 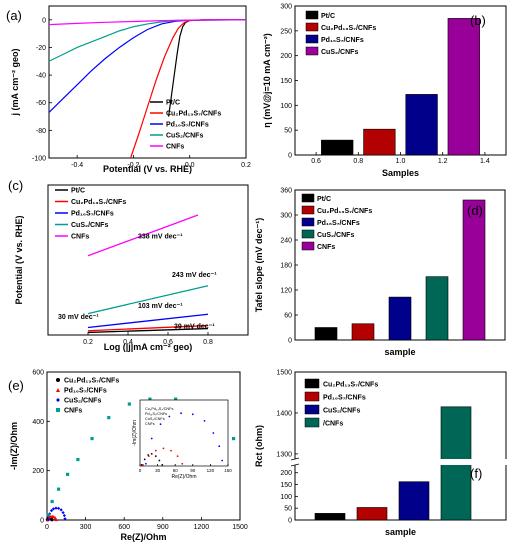 What do you see at coordinates (39, 159) in the screenshot?
I see `y-tick-label: -100` at bounding box center [39, 159].